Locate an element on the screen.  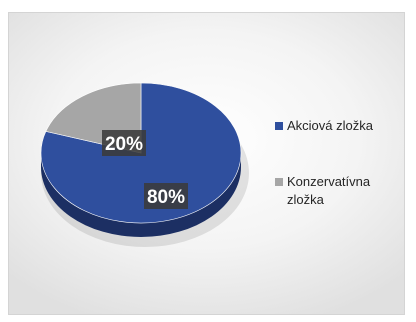
data-label-2: 20% is located at coordinates (124, 144).